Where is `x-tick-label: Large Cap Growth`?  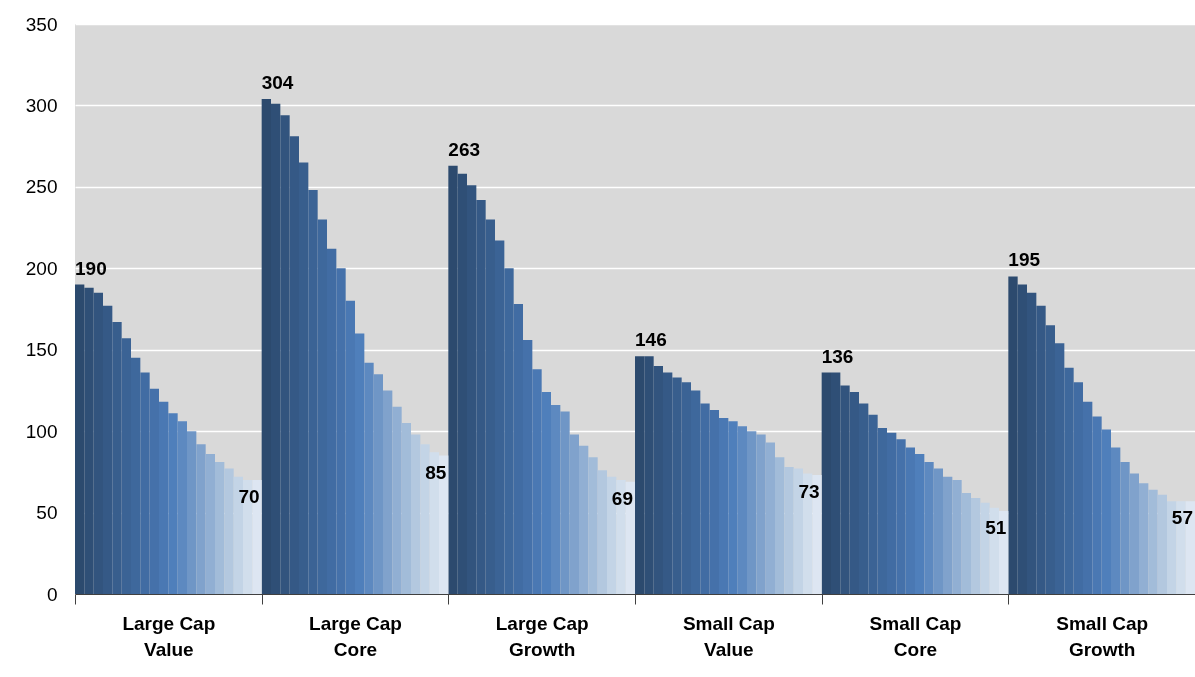 x-tick-label: Large Cap Growth is located at coordinates (542, 636).